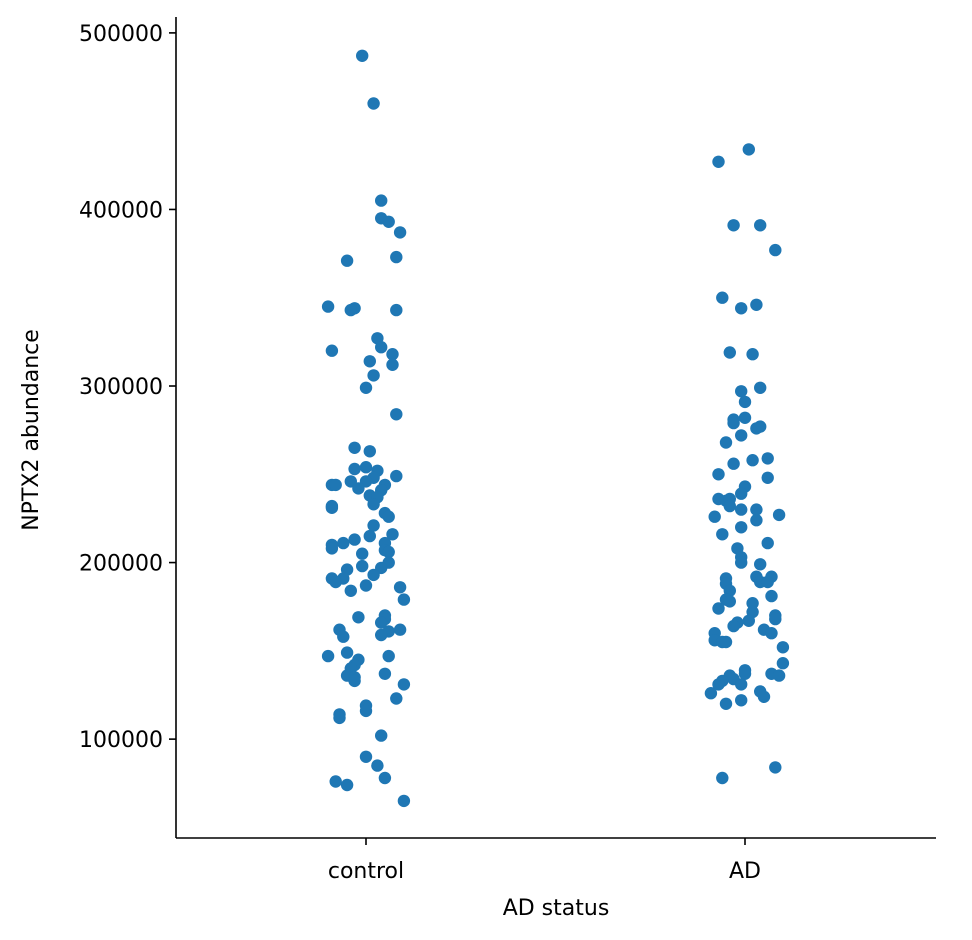  What do you see at coordinates (121, 34) in the screenshot?
I see `y-tick-label: 500000` at bounding box center [121, 34].